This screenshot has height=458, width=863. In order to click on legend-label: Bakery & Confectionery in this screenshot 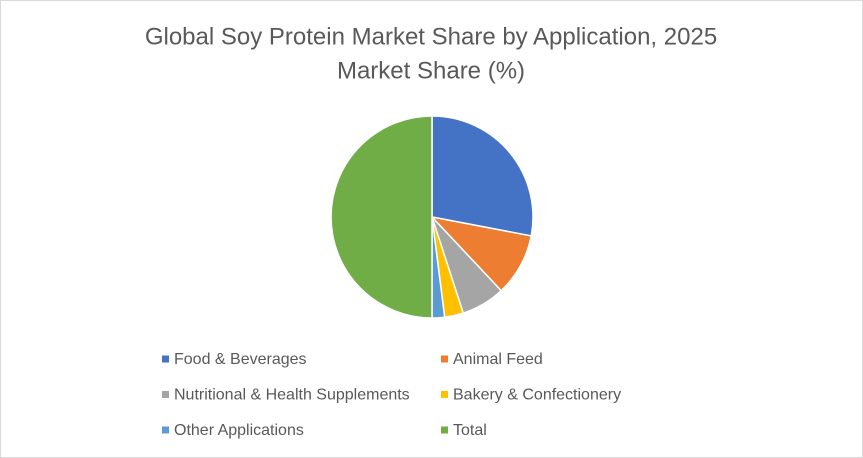, I will do `click(537, 395)`.